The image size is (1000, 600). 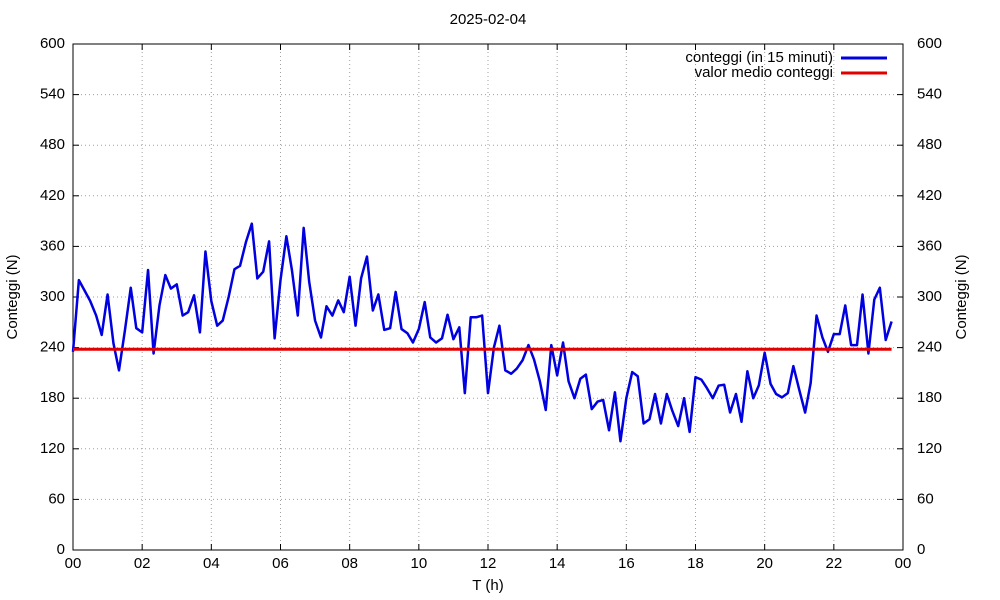 I want to click on x-tick-label: 06, so click(x=280, y=563).